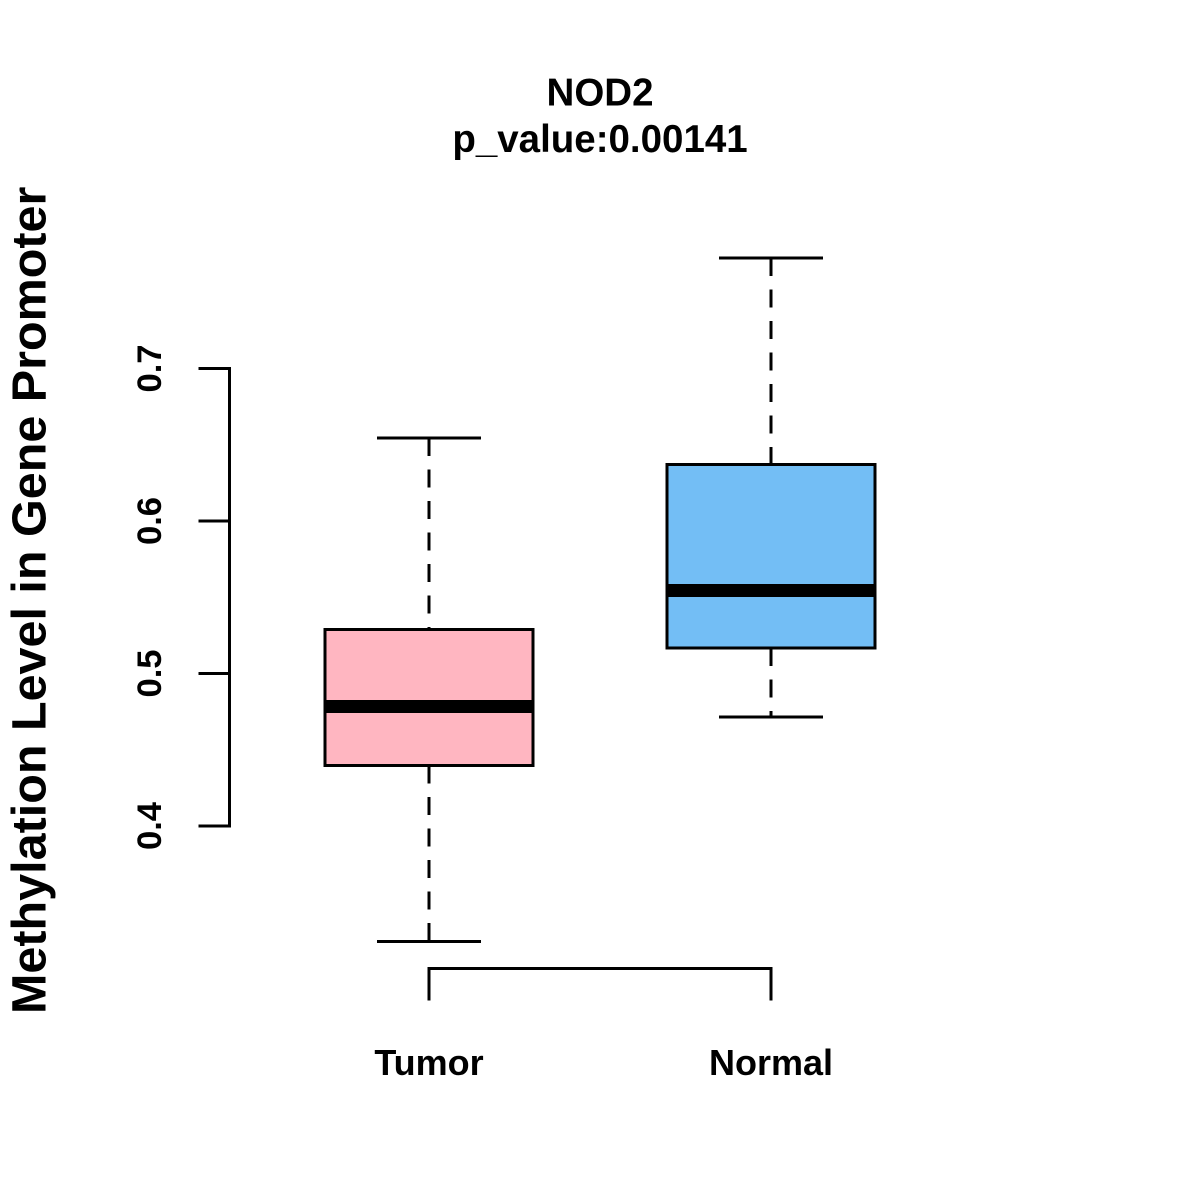 The height and width of the screenshot is (1200, 1200). What do you see at coordinates (150, 673) in the screenshot?
I see `svg-text: 0.5` at bounding box center [150, 673].